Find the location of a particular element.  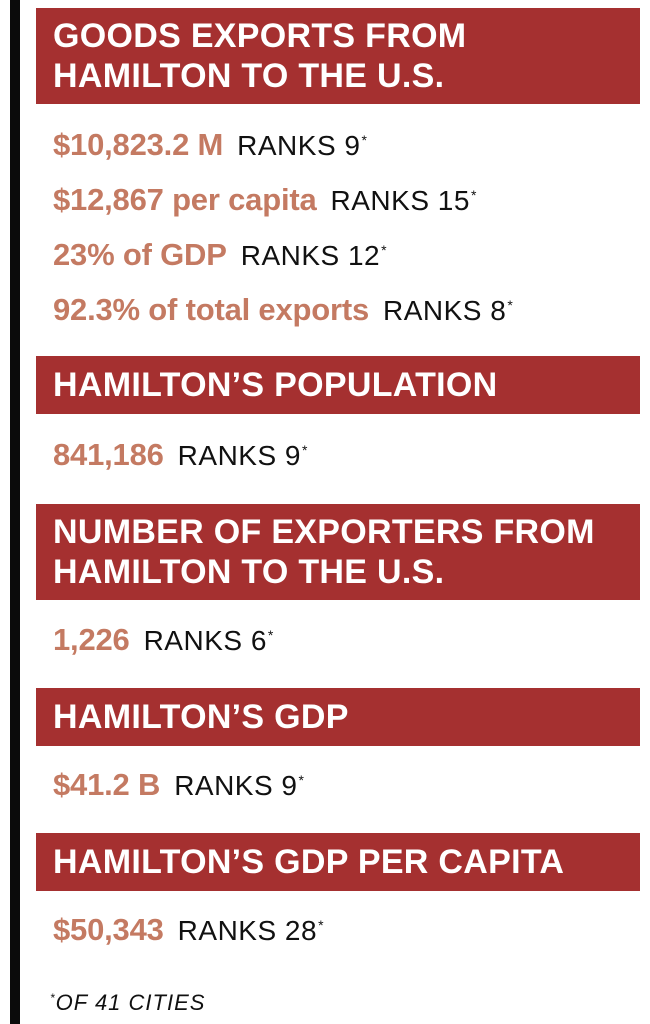

stat-row-gdp: $41.2 B RANKS 9* is located at coordinates (178, 785).